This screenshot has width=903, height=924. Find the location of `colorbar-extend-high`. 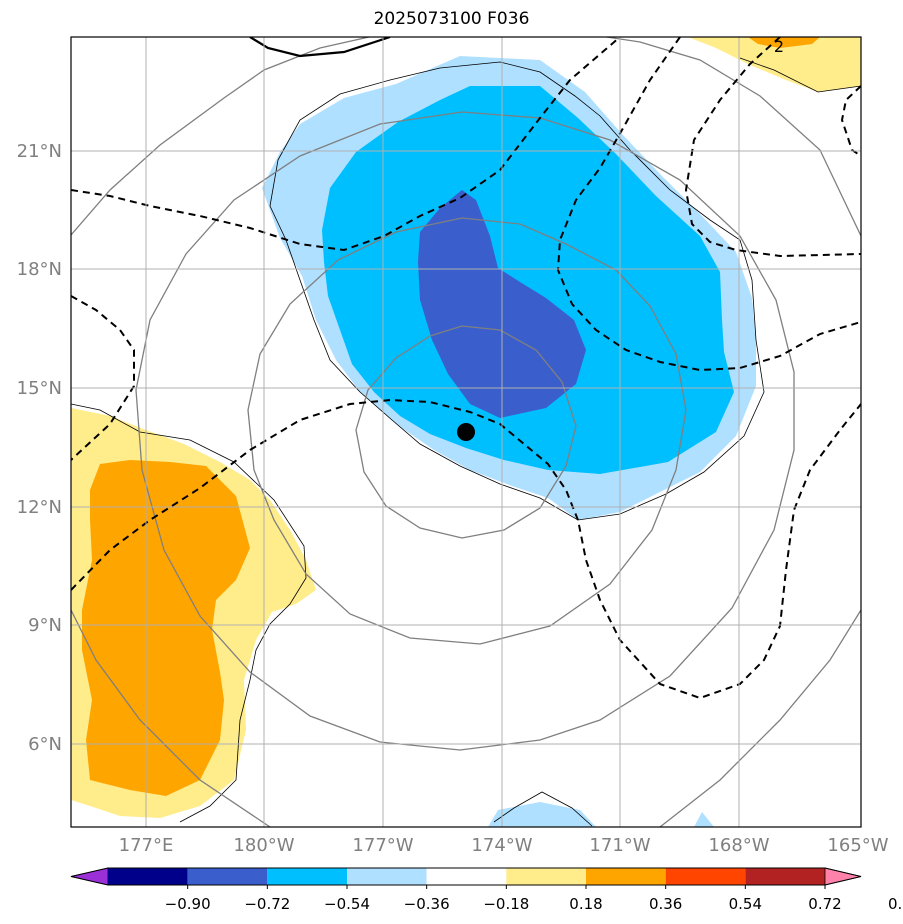

colorbar-extend-high is located at coordinates (843, 876).